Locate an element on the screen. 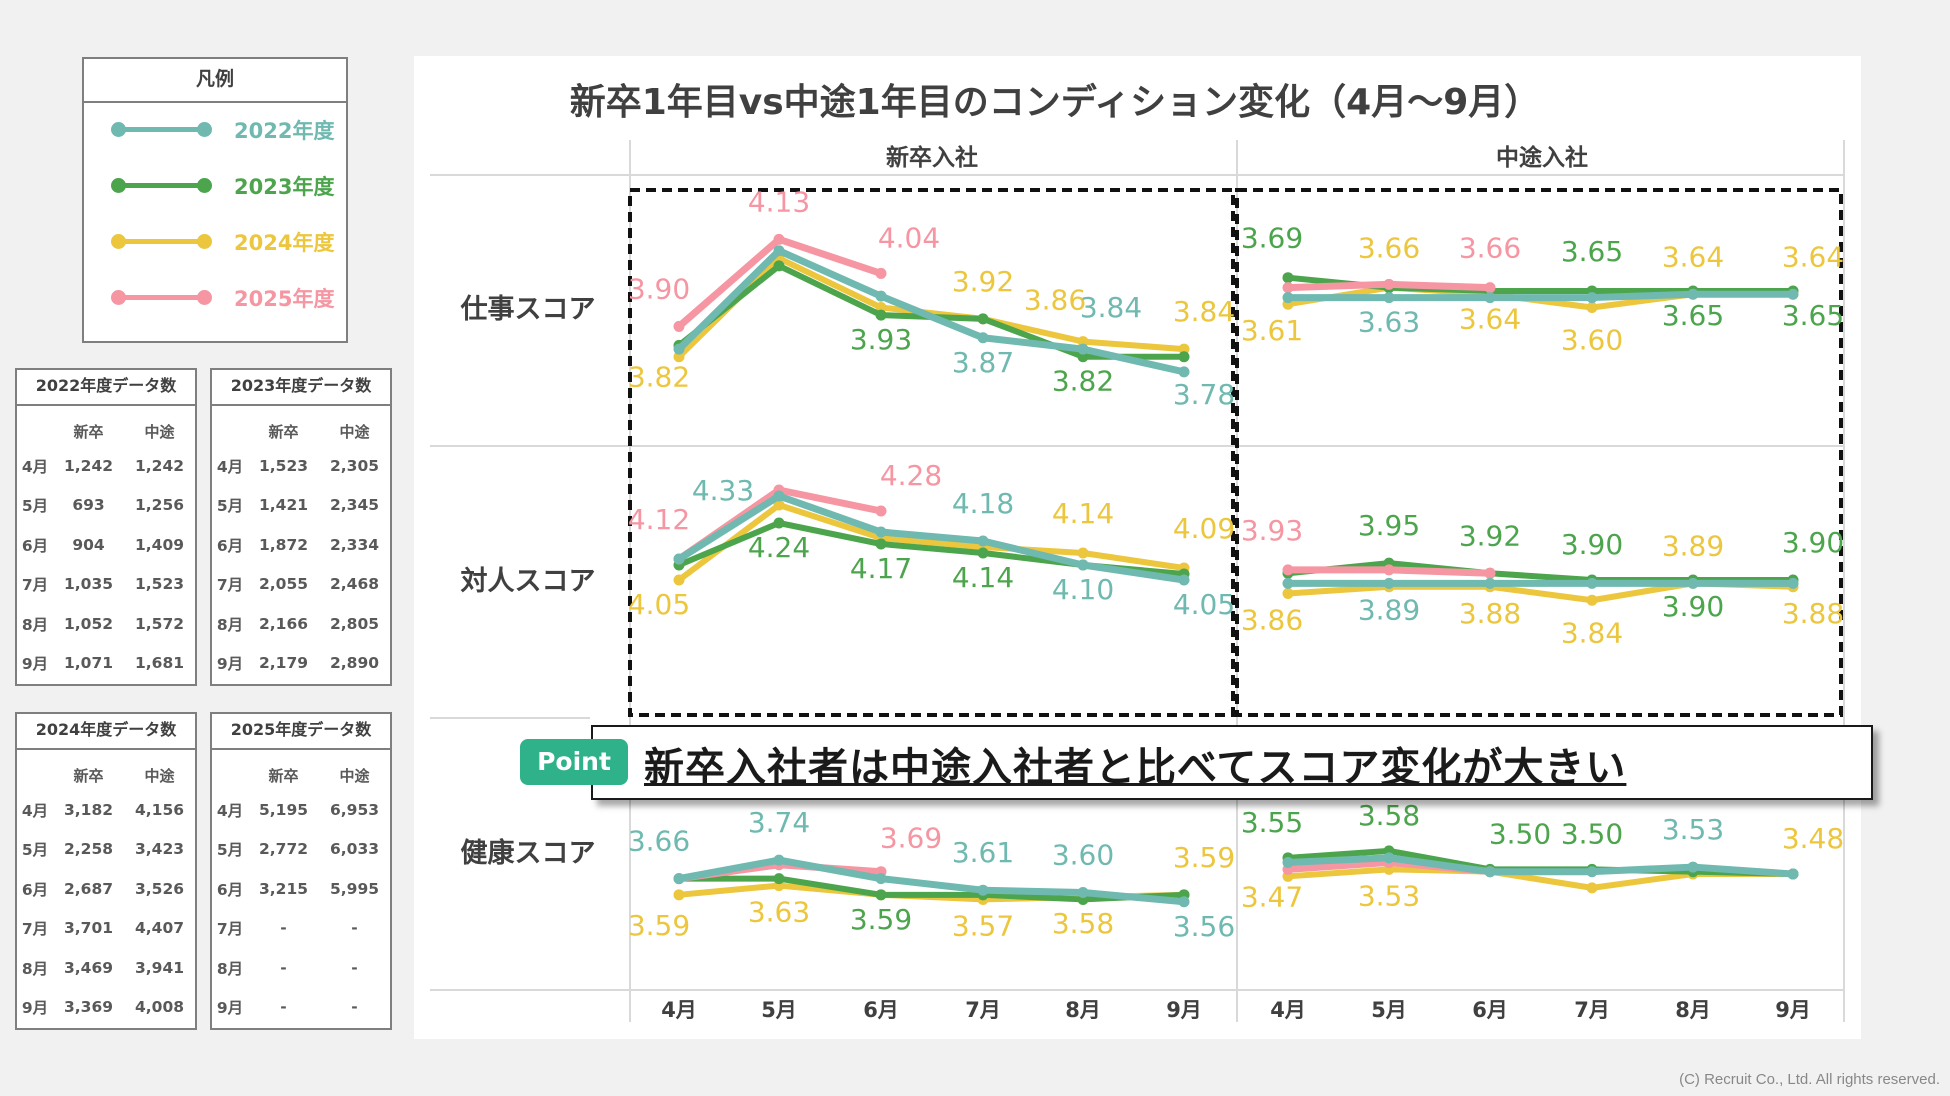 This screenshot has width=1950, height=1096. count-cell: 2,166 is located at coordinates (283, 623).